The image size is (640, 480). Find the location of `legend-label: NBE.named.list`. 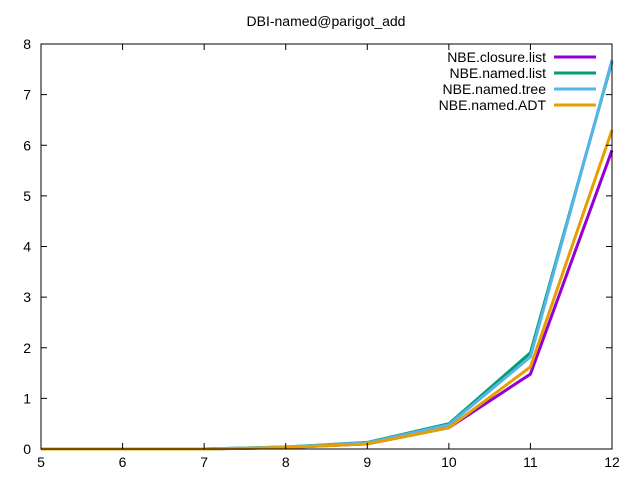

legend-label: NBE.named.list is located at coordinates (498, 73).